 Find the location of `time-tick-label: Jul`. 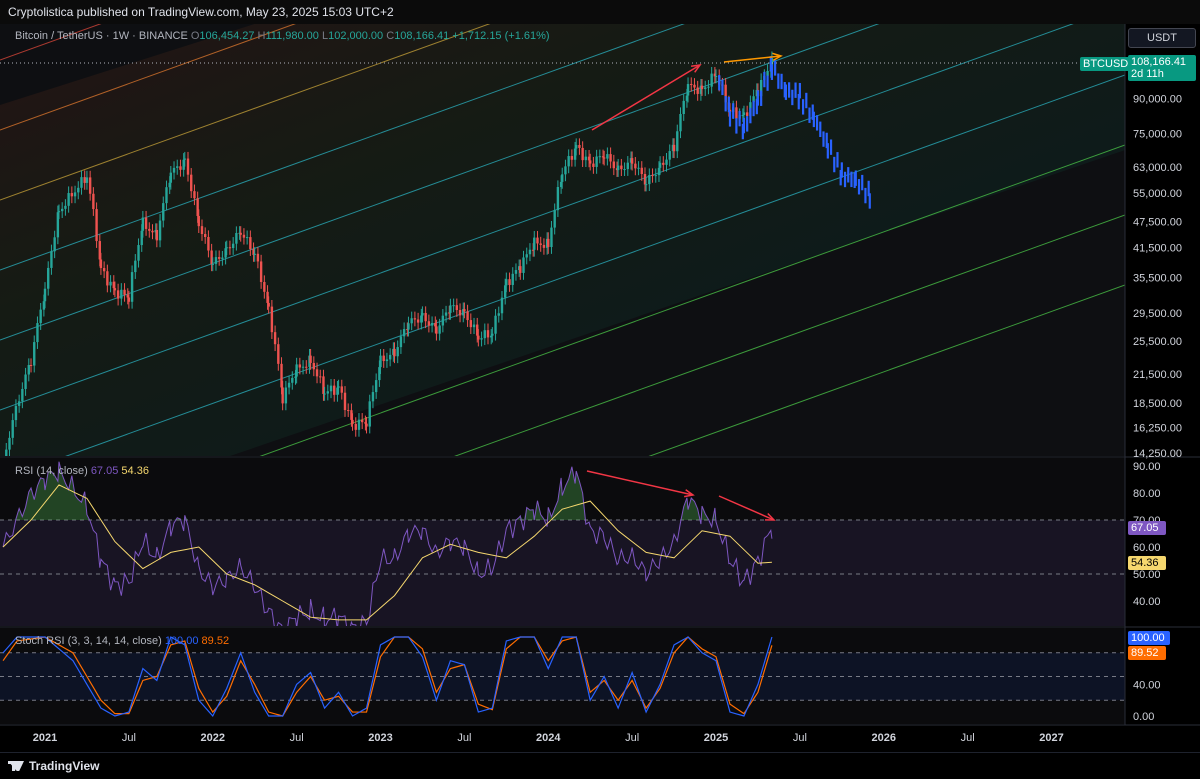

time-tick-label: Jul is located at coordinates (632, 738).